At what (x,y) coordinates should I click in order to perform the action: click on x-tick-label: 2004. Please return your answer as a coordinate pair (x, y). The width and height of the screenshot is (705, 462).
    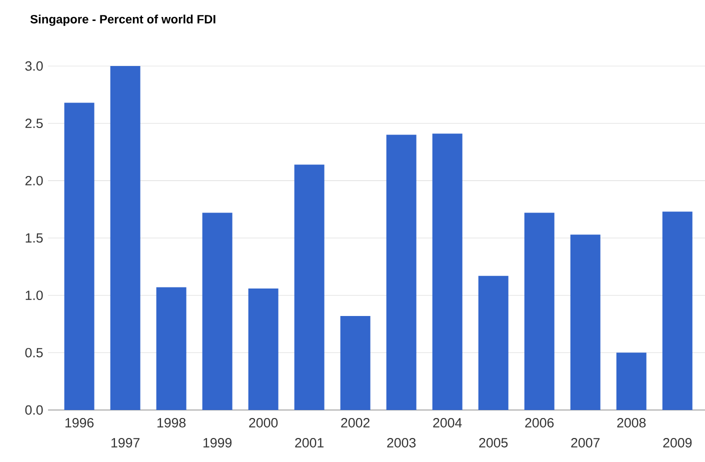
    Looking at the image, I should click on (447, 423).